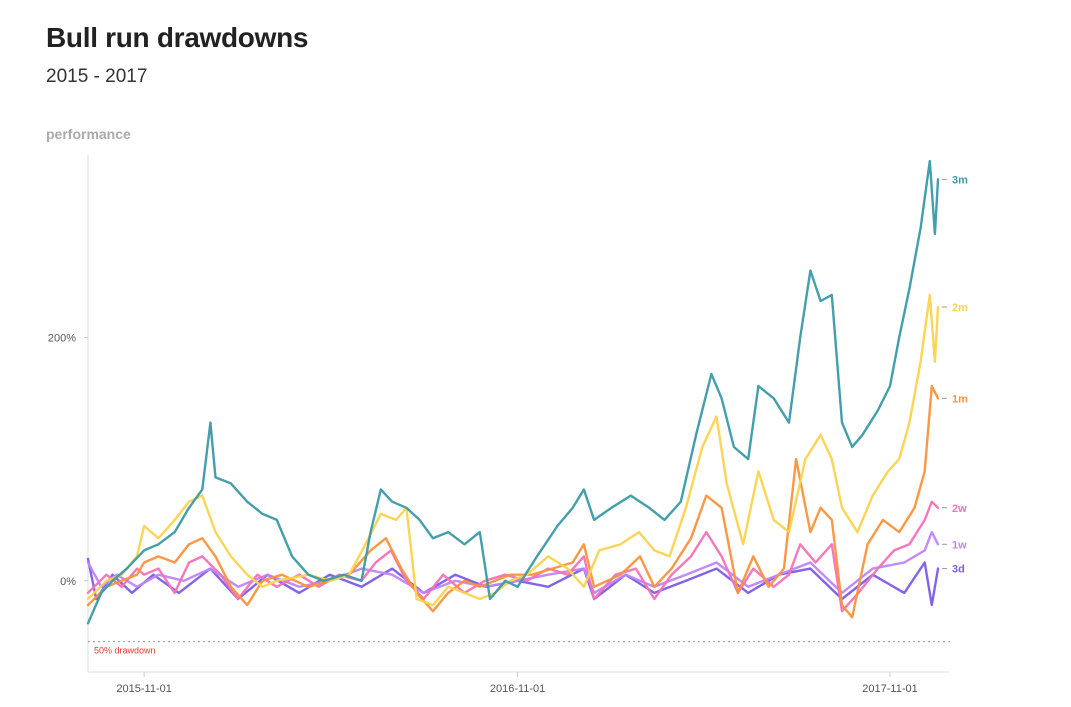 The width and height of the screenshot is (1071, 707). What do you see at coordinates (68, 582) in the screenshot?
I see `y-tick-label: 0%` at bounding box center [68, 582].